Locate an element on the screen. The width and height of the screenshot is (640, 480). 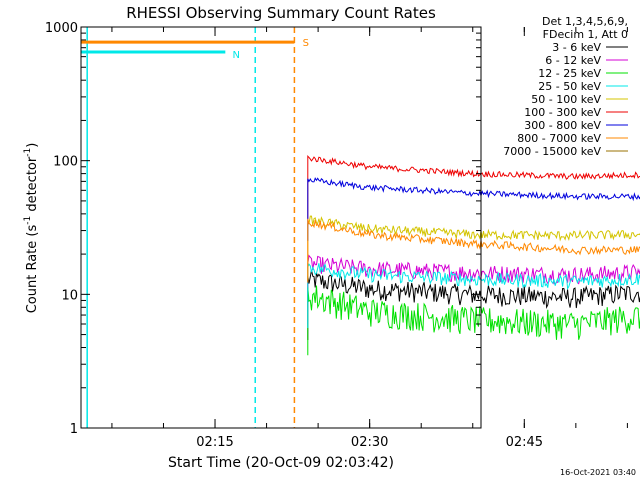
x-tick-label: 02:45 is located at coordinates (524, 442).